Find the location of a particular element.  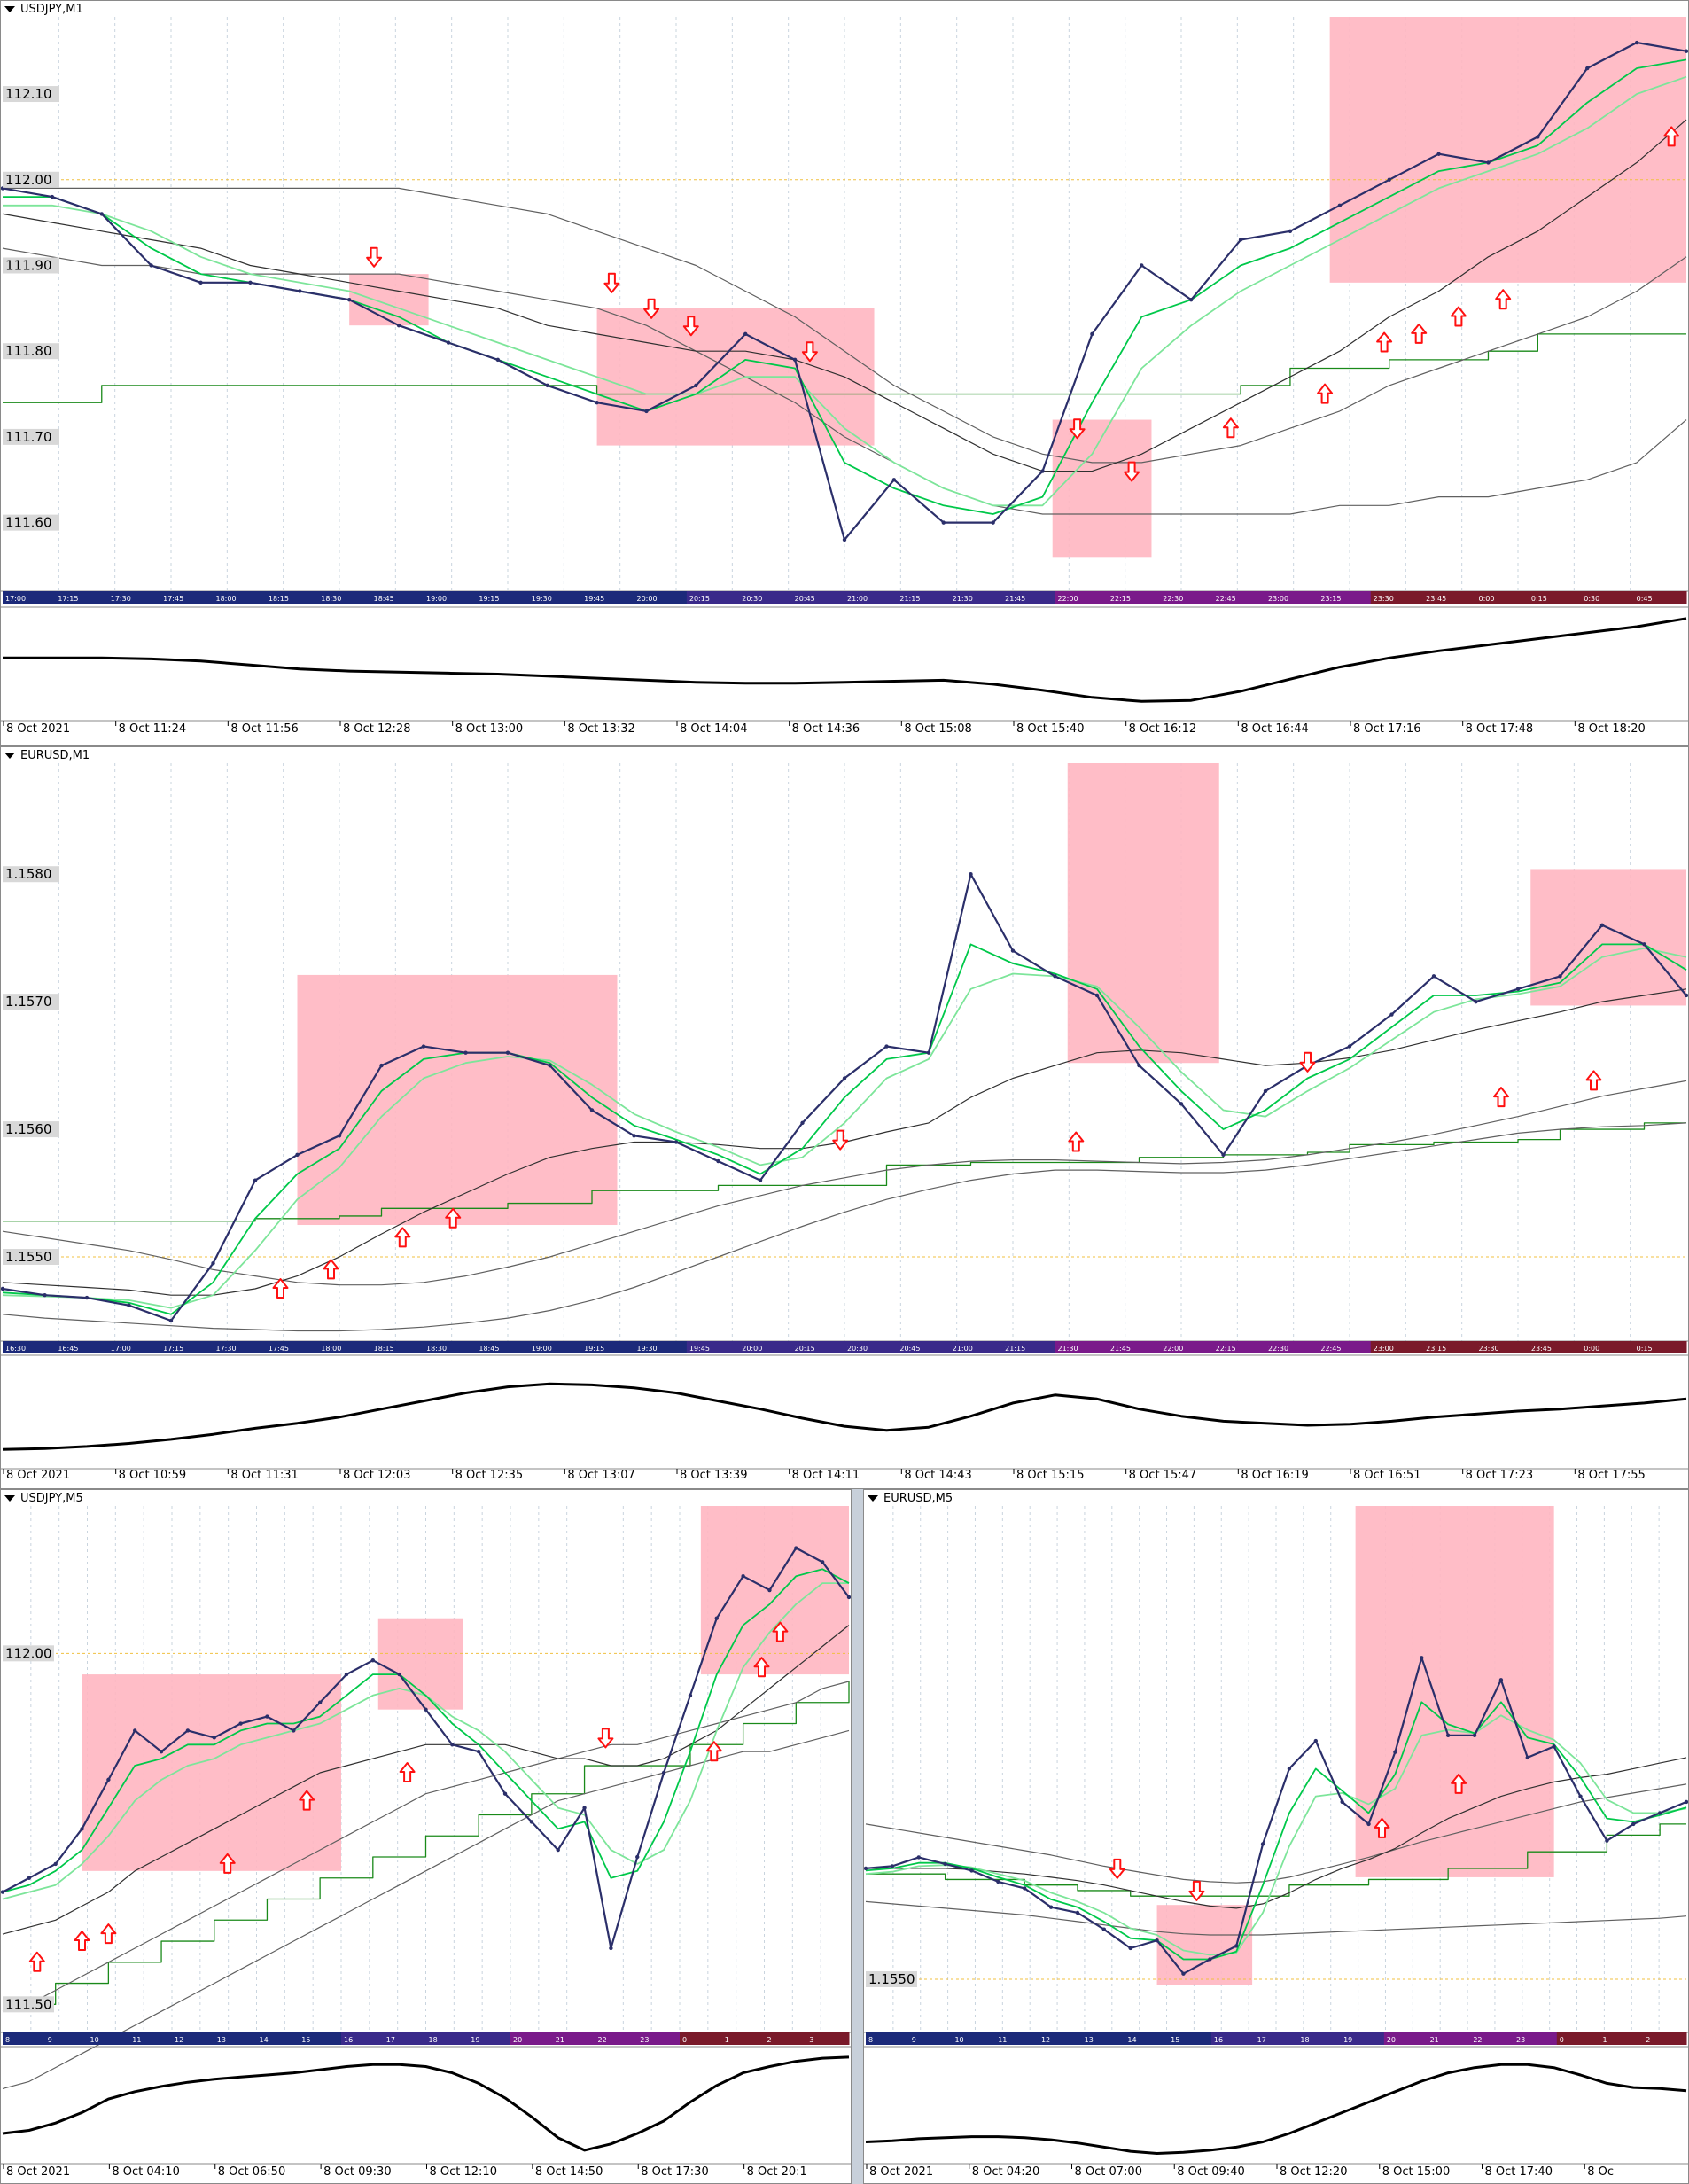

price-label-text: 1.1580 is located at coordinates (28, 874).